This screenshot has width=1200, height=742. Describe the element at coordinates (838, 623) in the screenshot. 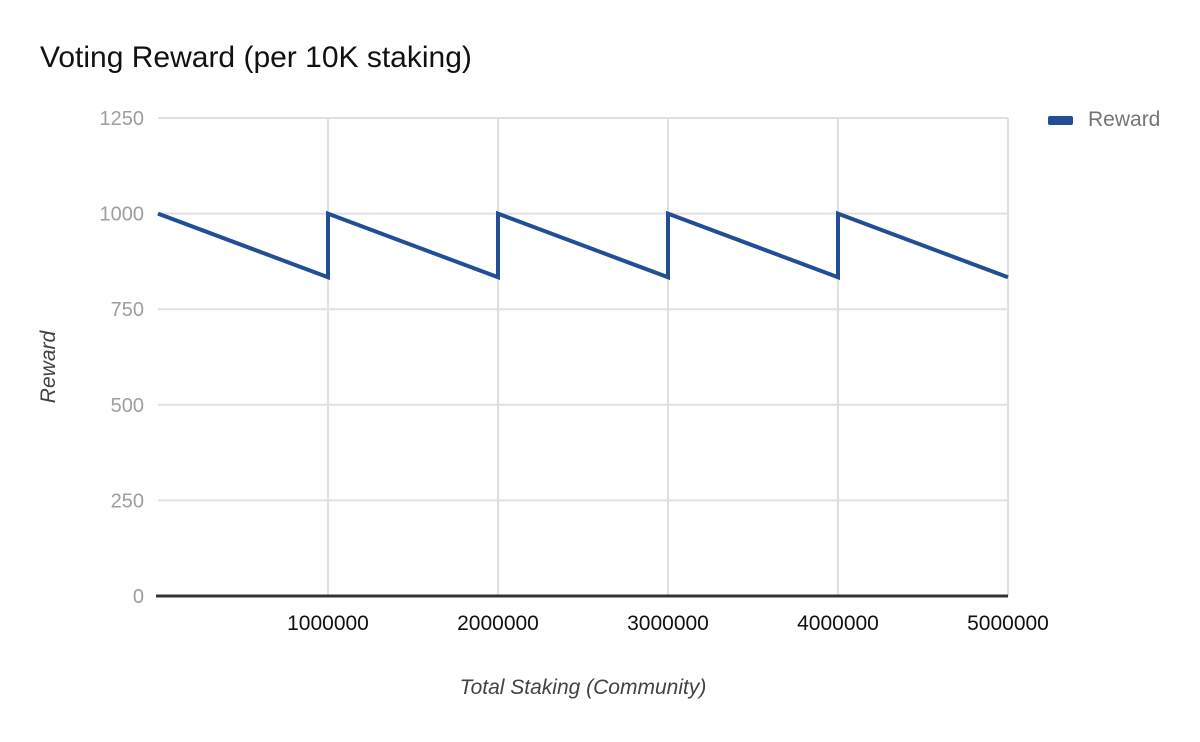

I see `x-tick-label: 4000000` at that location.